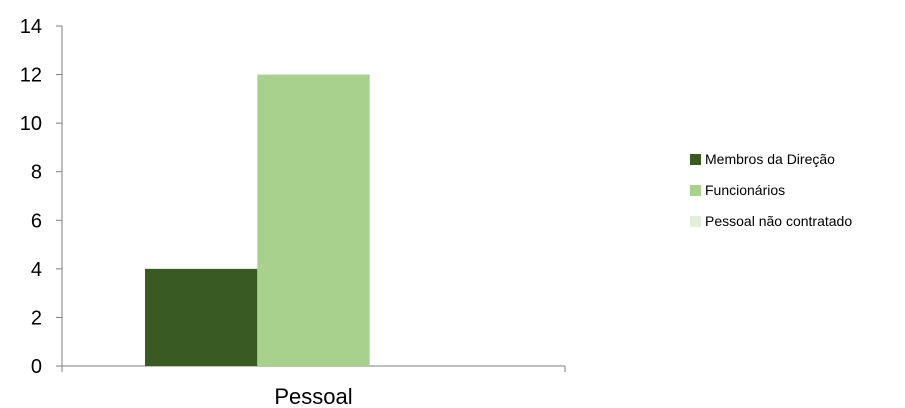 The image size is (905, 408). What do you see at coordinates (36, 221) in the screenshot?
I see `y-tick-label: 6` at bounding box center [36, 221].